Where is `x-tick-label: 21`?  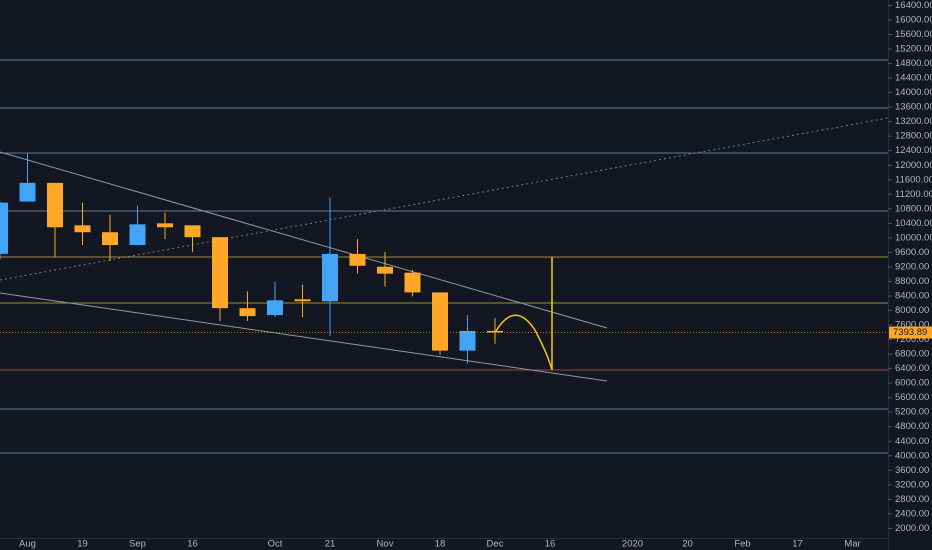 x-tick-label: 21 is located at coordinates (330, 544).